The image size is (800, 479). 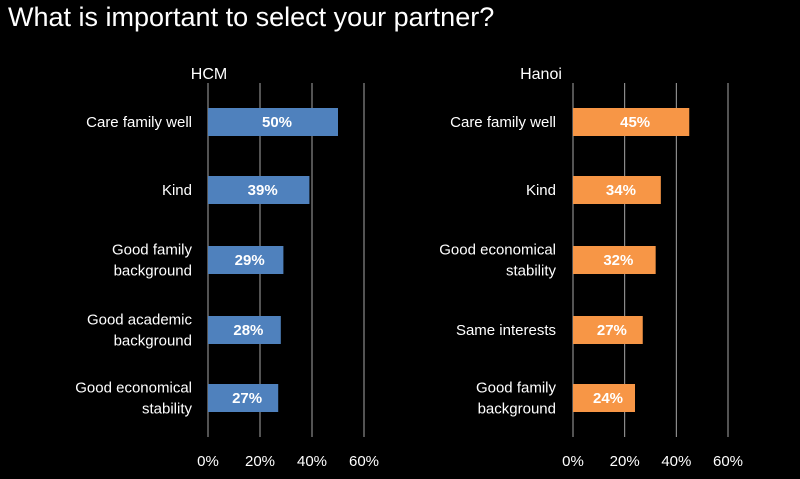 I want to click on bar-value-label: 32%, so click(x=618, y=260).